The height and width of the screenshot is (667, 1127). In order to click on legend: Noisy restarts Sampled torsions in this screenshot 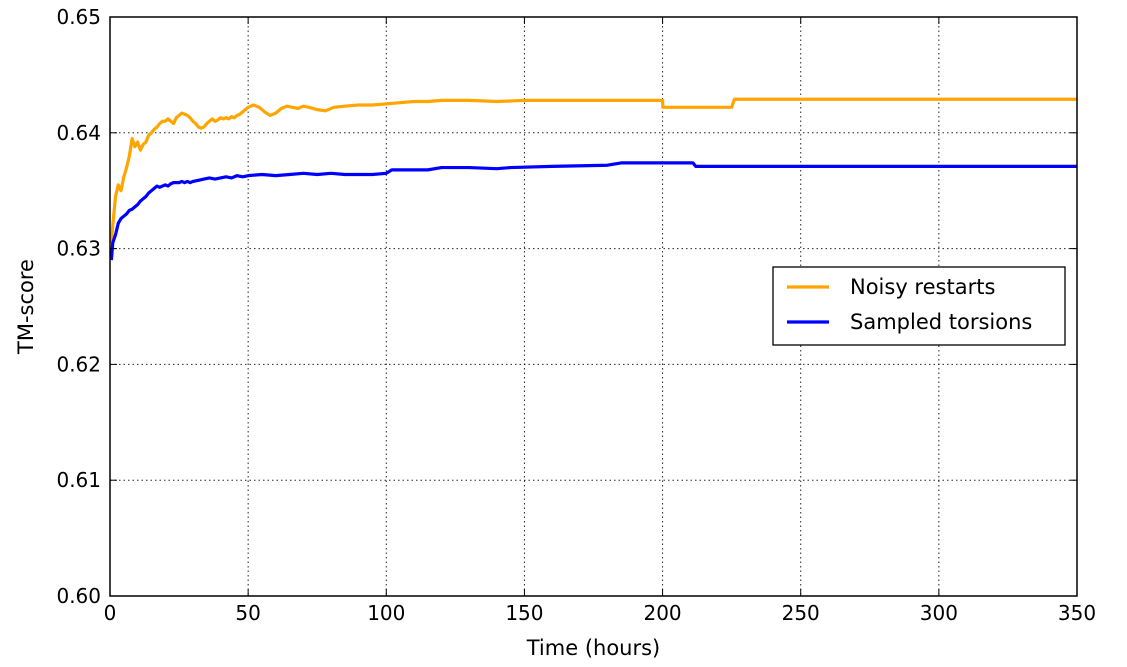, I will do `click(919, 306)`.